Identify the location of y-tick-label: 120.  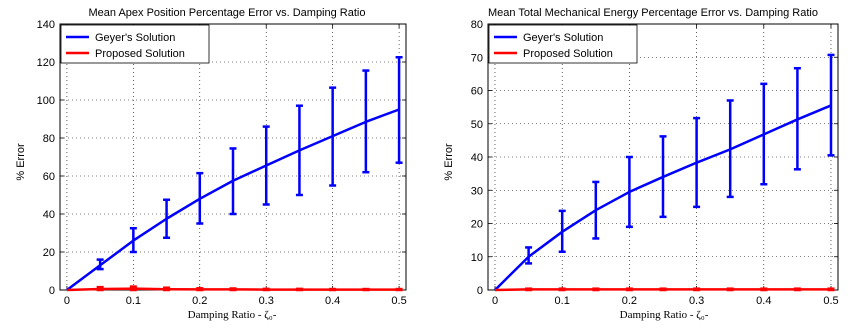
(46, 63).